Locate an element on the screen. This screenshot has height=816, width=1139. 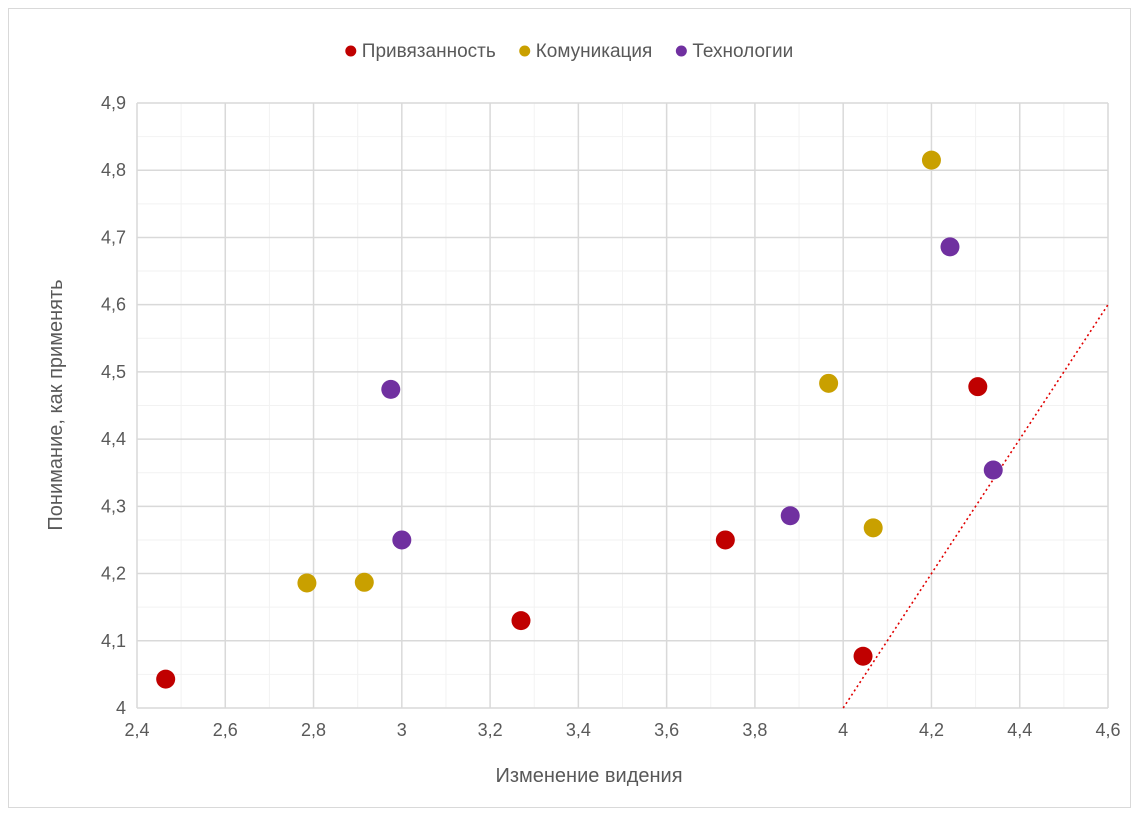
x-tick-label: 3,8 is located at coordinates (754, 730).